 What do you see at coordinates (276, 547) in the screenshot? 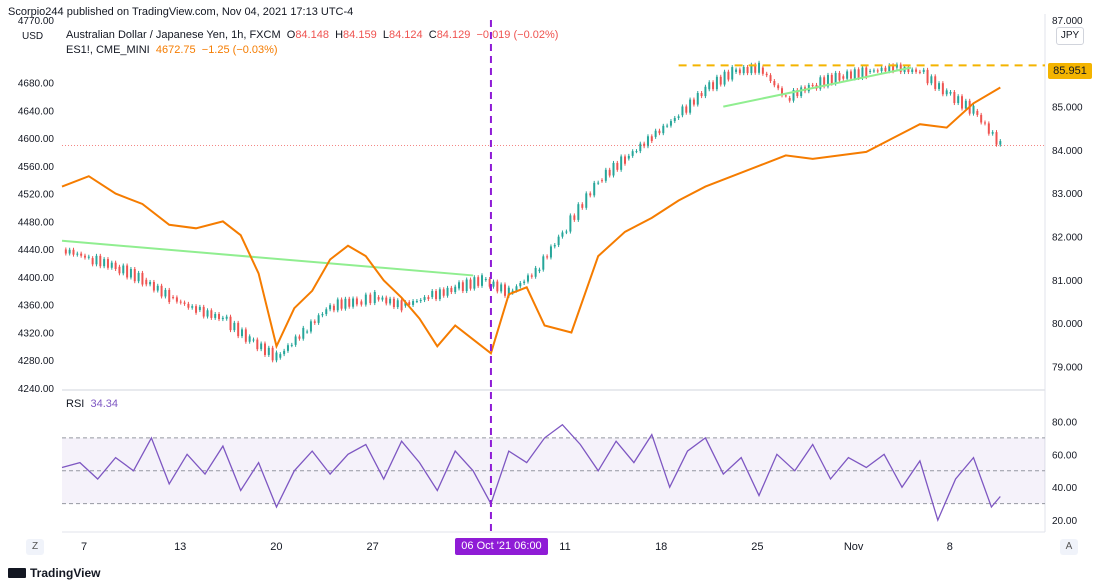
I see `time-axis-tick: 20` at bounding box center [276, 547].